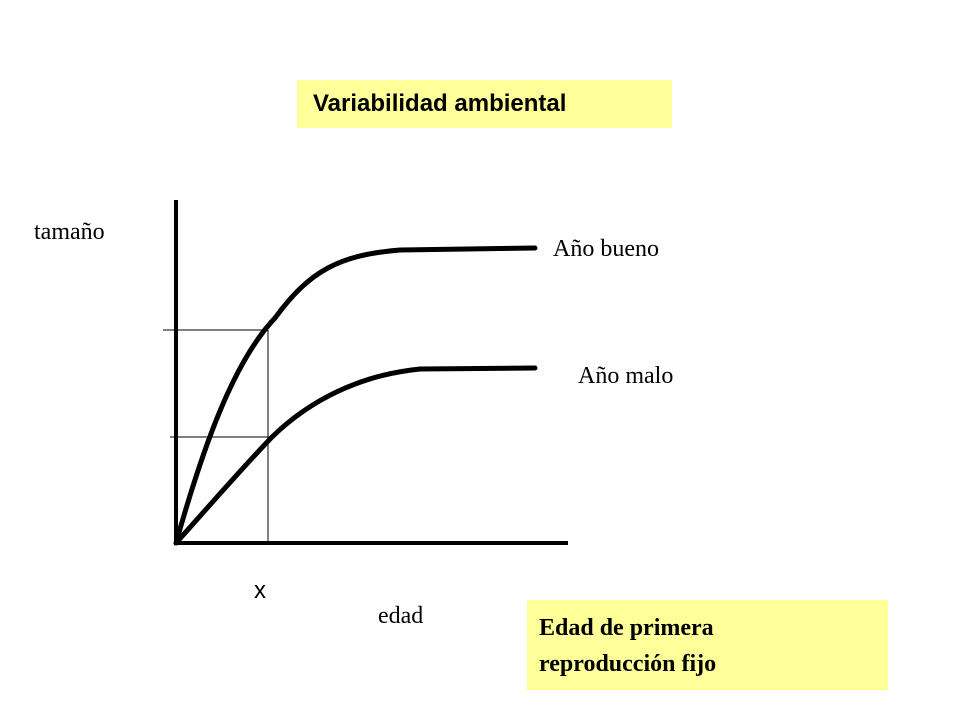 Image resolution: width=960 pixels, height=720 pixels. What do you see at coordinates (606, 249) in the screenshot?
I see `curve-label-good: Año bueno` at bounding box center [606, 249].